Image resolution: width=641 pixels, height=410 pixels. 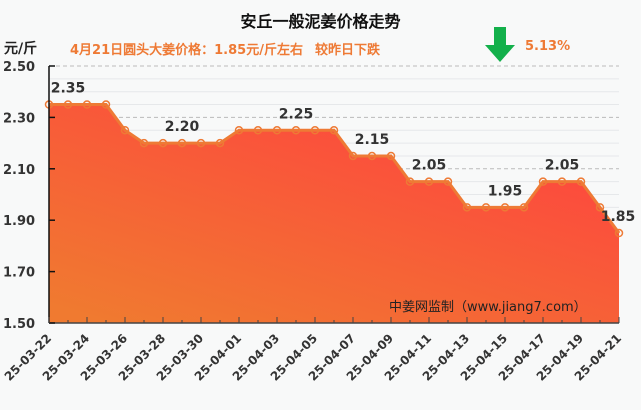 I want to click on change-percent: 5.13%, so click(x=548, y=46).